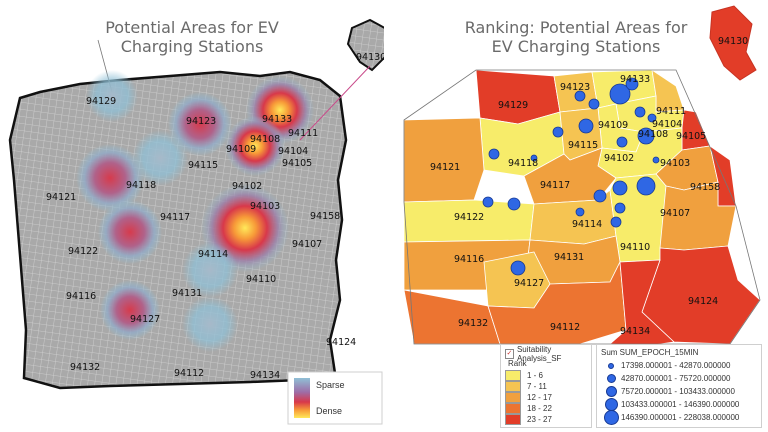 This screenshot has height=432, width=768. What do you see at coordinates (517, 363) in the screenshot?
I see `rank-legend-field: Rank` at bounding box center [517, 363].